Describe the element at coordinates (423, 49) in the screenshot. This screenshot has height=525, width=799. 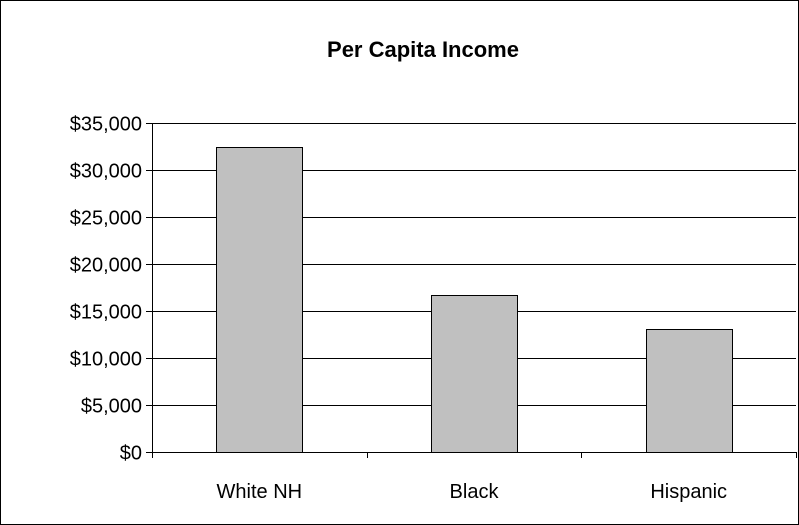
I see `chart-title: Per Capita Income` at that location.